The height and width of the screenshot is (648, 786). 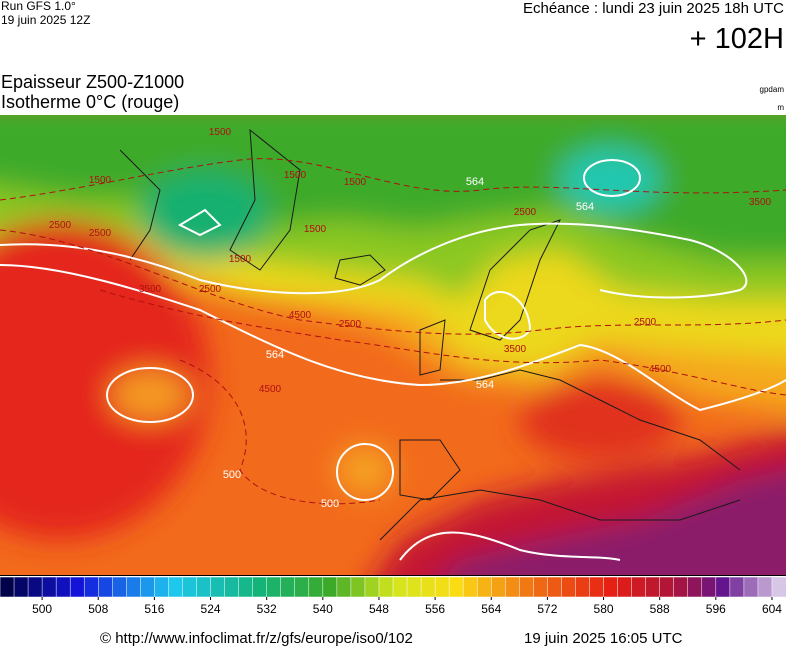 I want to click on unit-thickness: gpdam, so click(x=772, y=89).